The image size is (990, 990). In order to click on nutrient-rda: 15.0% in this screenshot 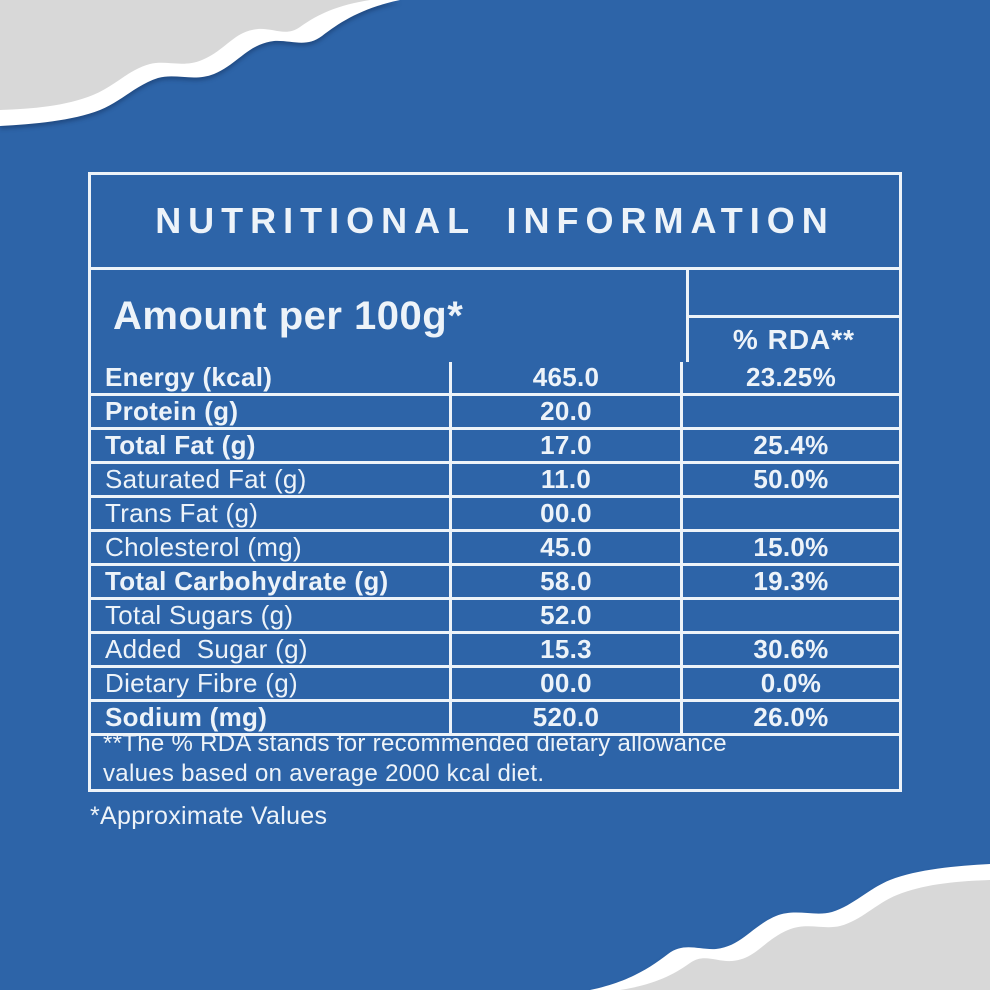, I will do `click(791, 547)`.